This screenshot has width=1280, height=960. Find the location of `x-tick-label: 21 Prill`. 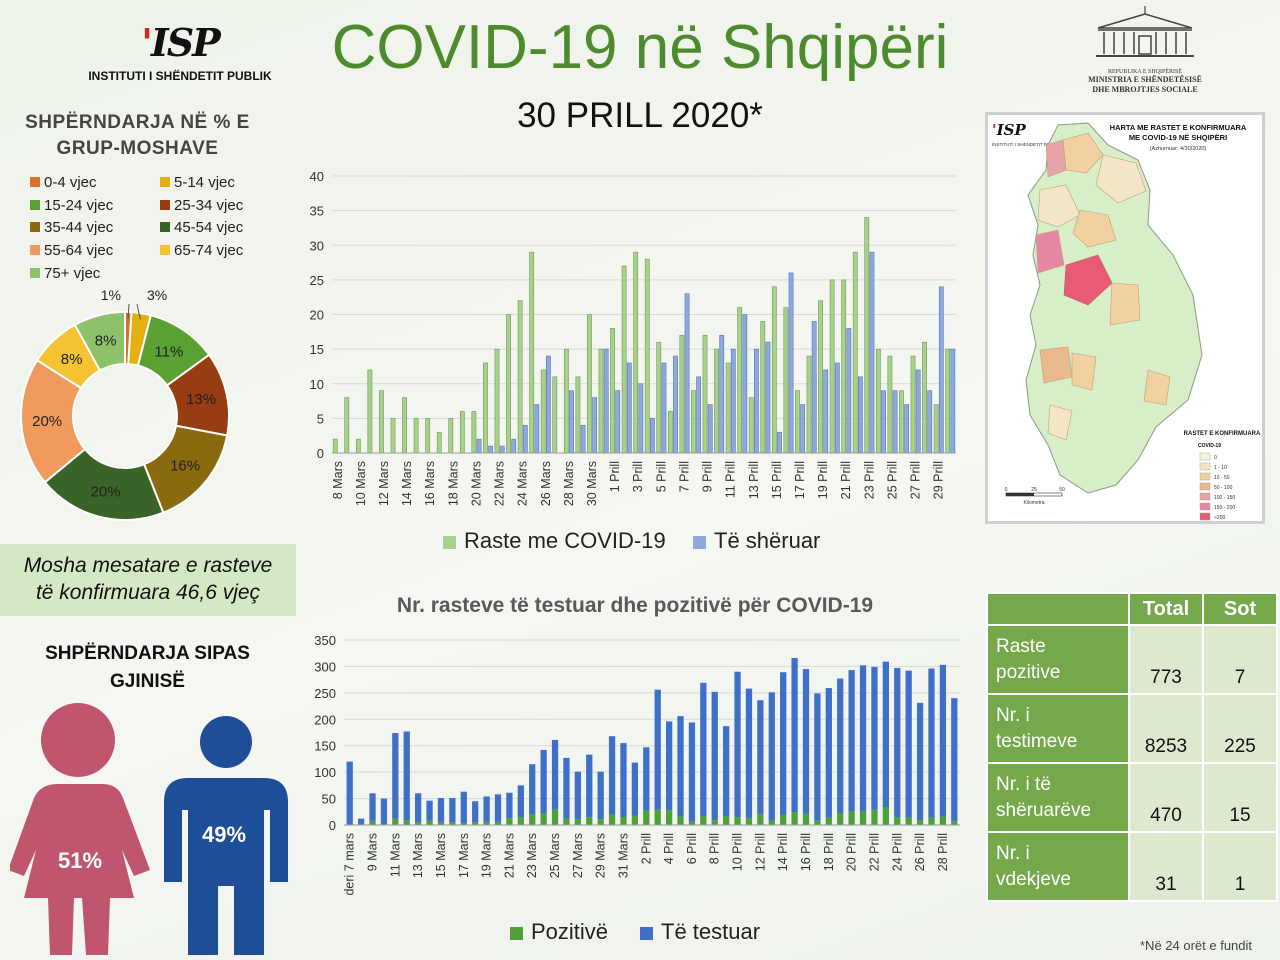

x-tick-label: 21 Prill is located at coordinates (846, 480).